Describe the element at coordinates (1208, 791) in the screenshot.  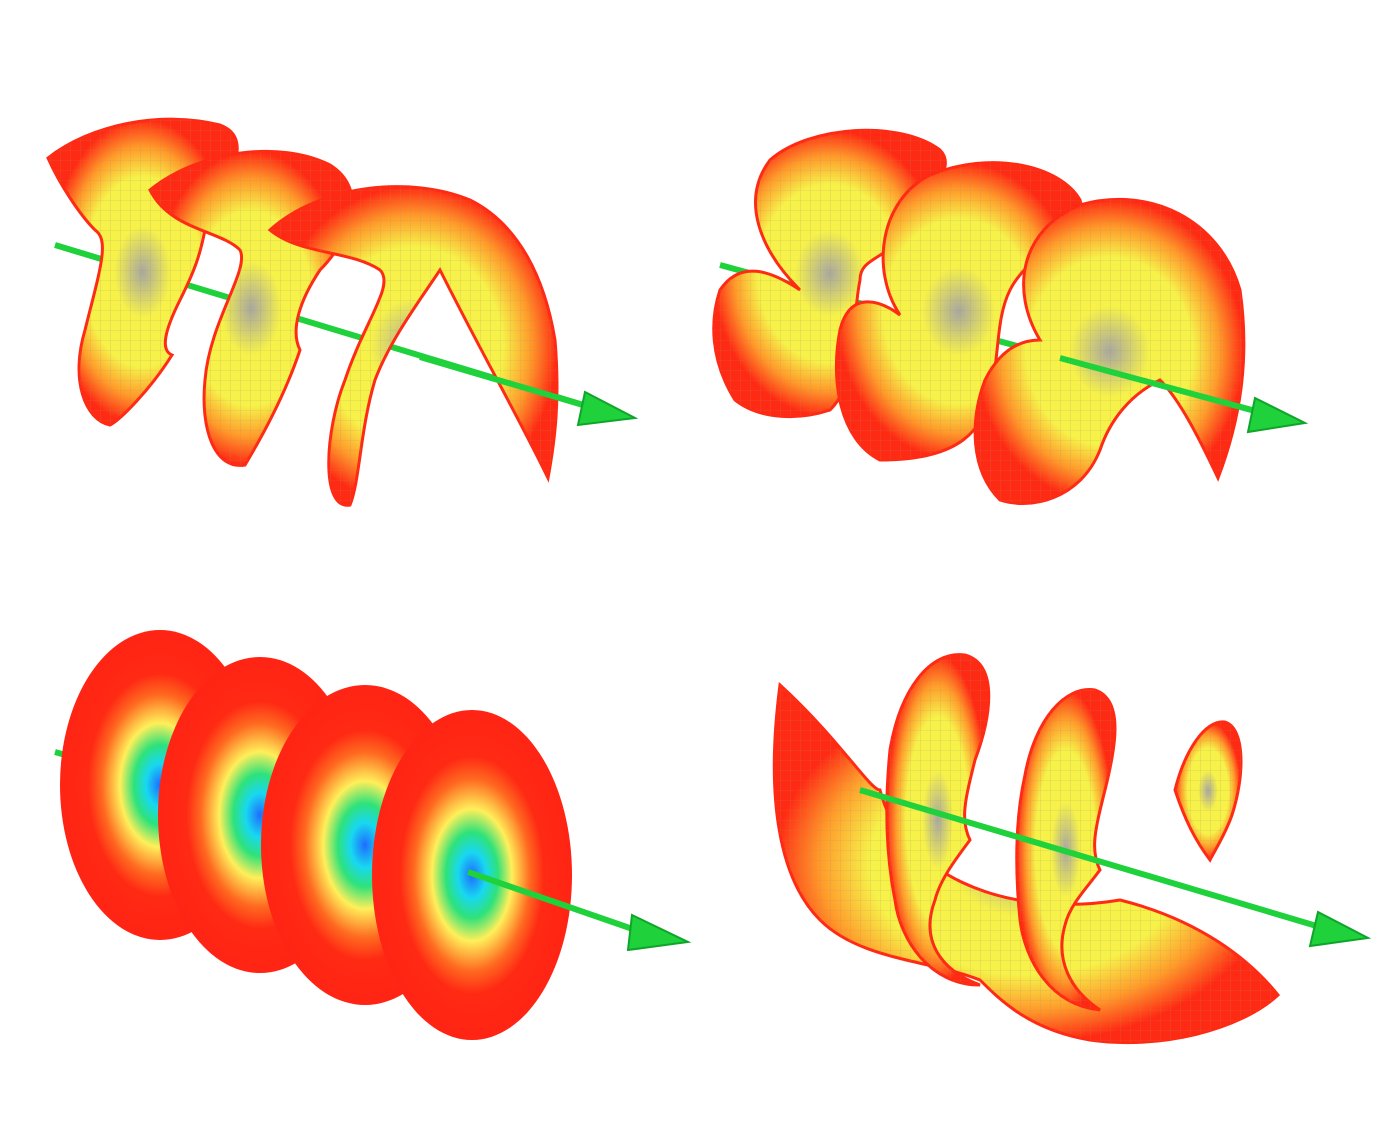
I see `helix-turn-mesh` at that location.